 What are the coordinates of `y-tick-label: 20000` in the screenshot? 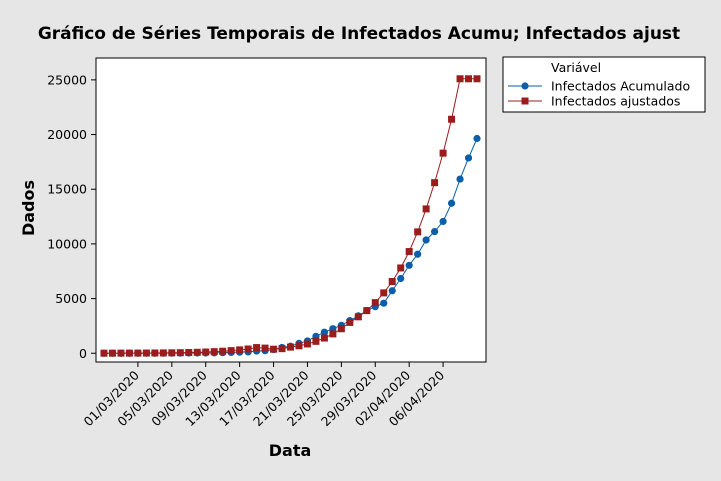 It's located at (67, 134).